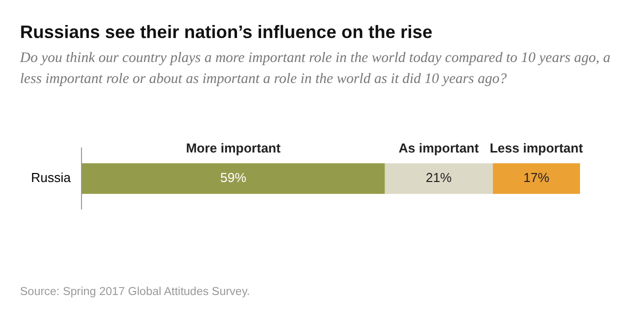 The image size is (640, 320). What do you see at coordinates (537, 148) in the screenshot?
I see `series-label: Less important` at bounding box center [537, 148].